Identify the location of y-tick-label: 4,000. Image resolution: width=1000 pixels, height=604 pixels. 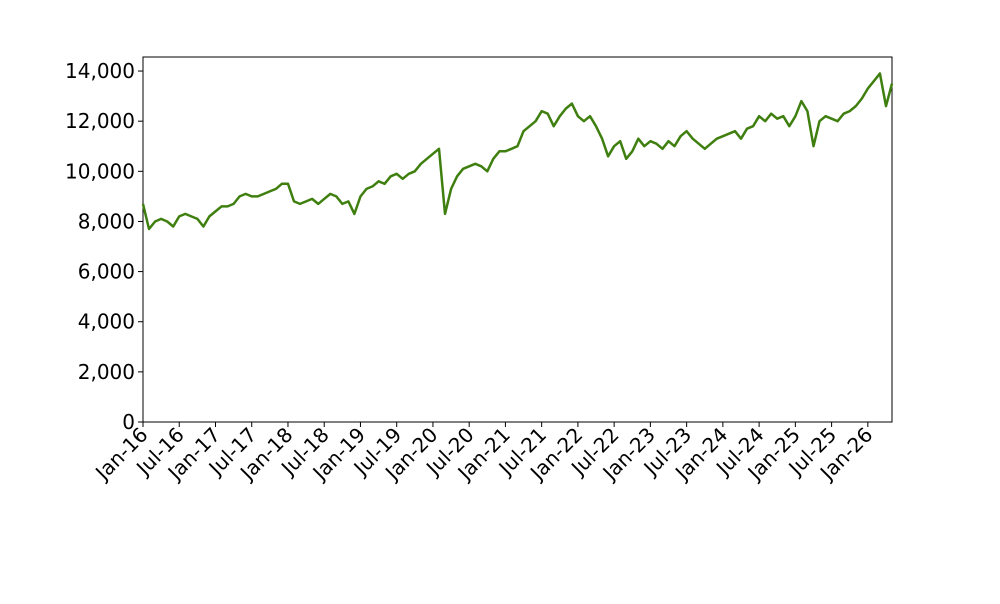
(106, 322).